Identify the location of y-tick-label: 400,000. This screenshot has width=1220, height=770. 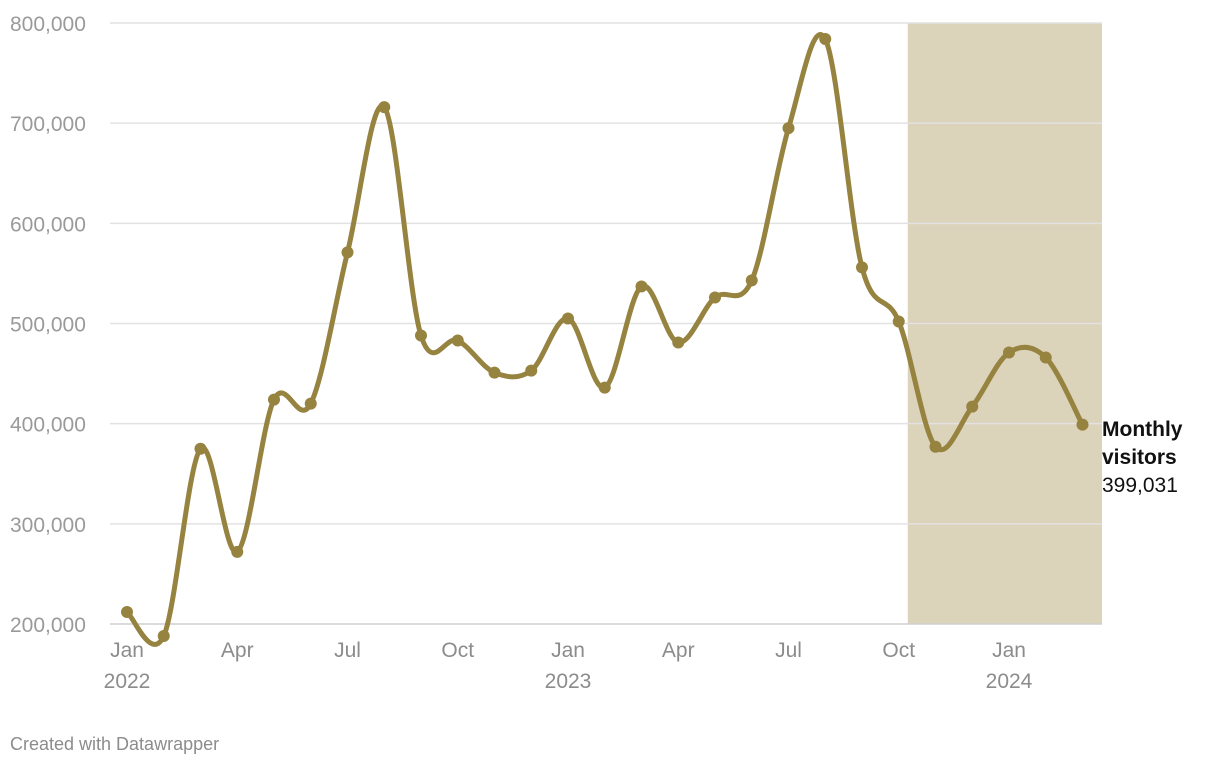
(48, 425).